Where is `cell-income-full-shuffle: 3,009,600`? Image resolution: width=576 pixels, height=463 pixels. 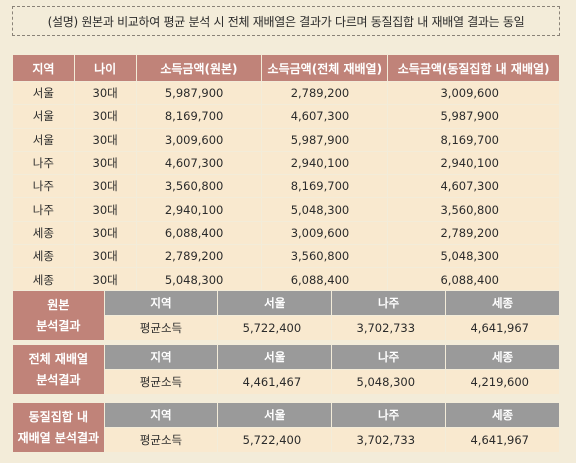
cell-income-full-shuffle: 3,009,600 is located at coordinates (325, 233).